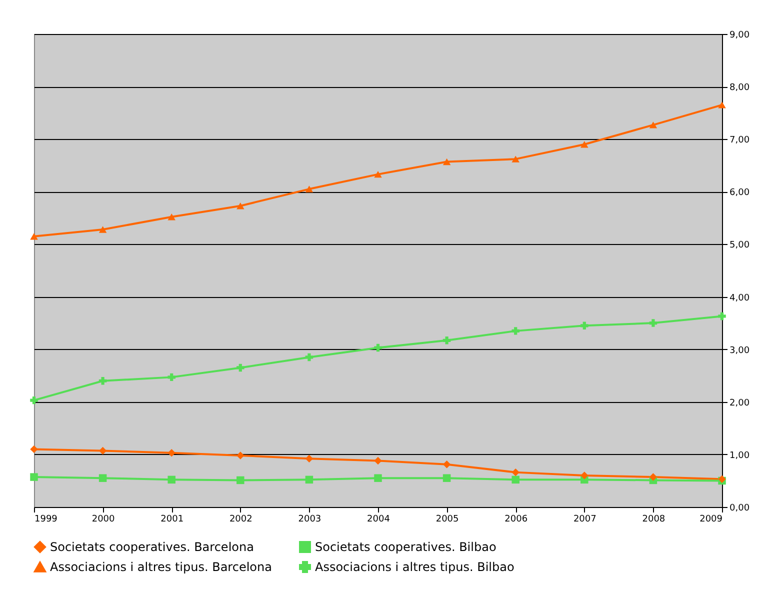 This screenshot has height=594, width=758. I want to click on y-tick-label: 6,00, so click(740, 193).